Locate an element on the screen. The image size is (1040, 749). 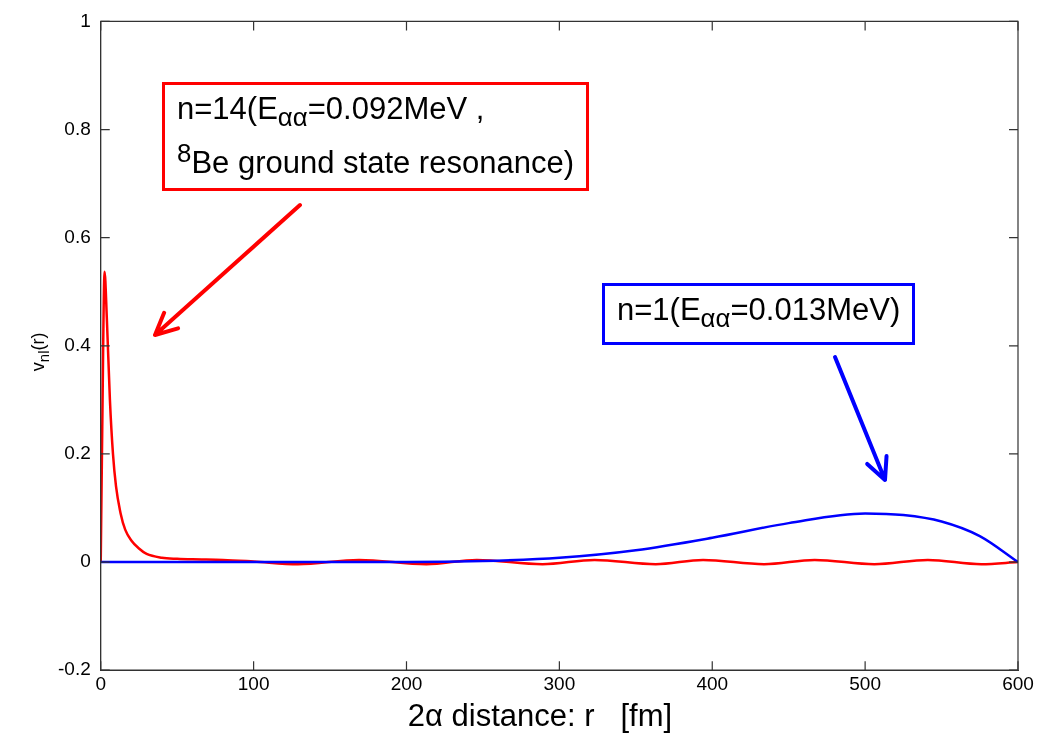
x-tick-label: 100 is located at coordinates (253, 683).